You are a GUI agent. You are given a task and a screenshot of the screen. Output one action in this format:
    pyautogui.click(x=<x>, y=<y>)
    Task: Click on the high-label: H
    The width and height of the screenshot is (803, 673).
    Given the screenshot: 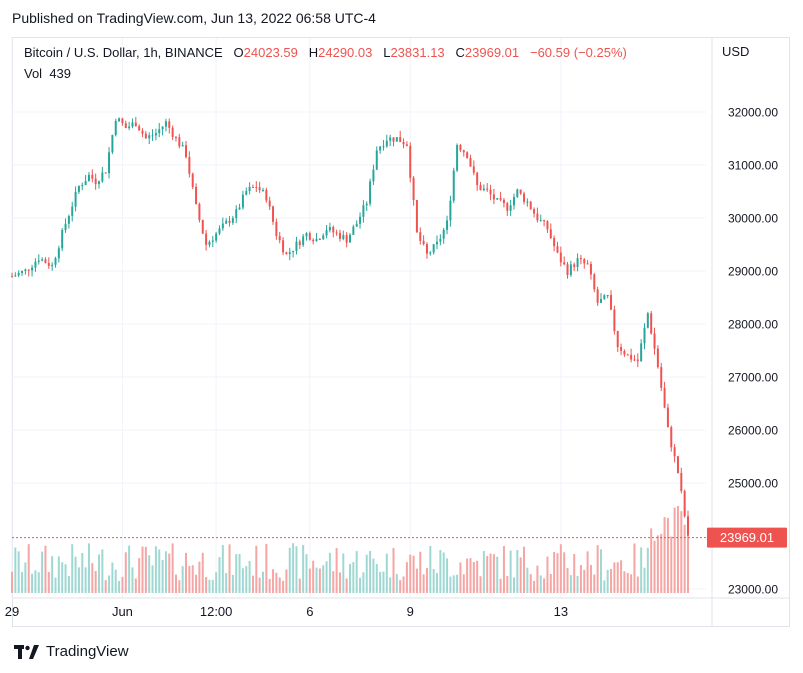 What is the action you would take?
    pyautogui.click(x=313, y=52)
    